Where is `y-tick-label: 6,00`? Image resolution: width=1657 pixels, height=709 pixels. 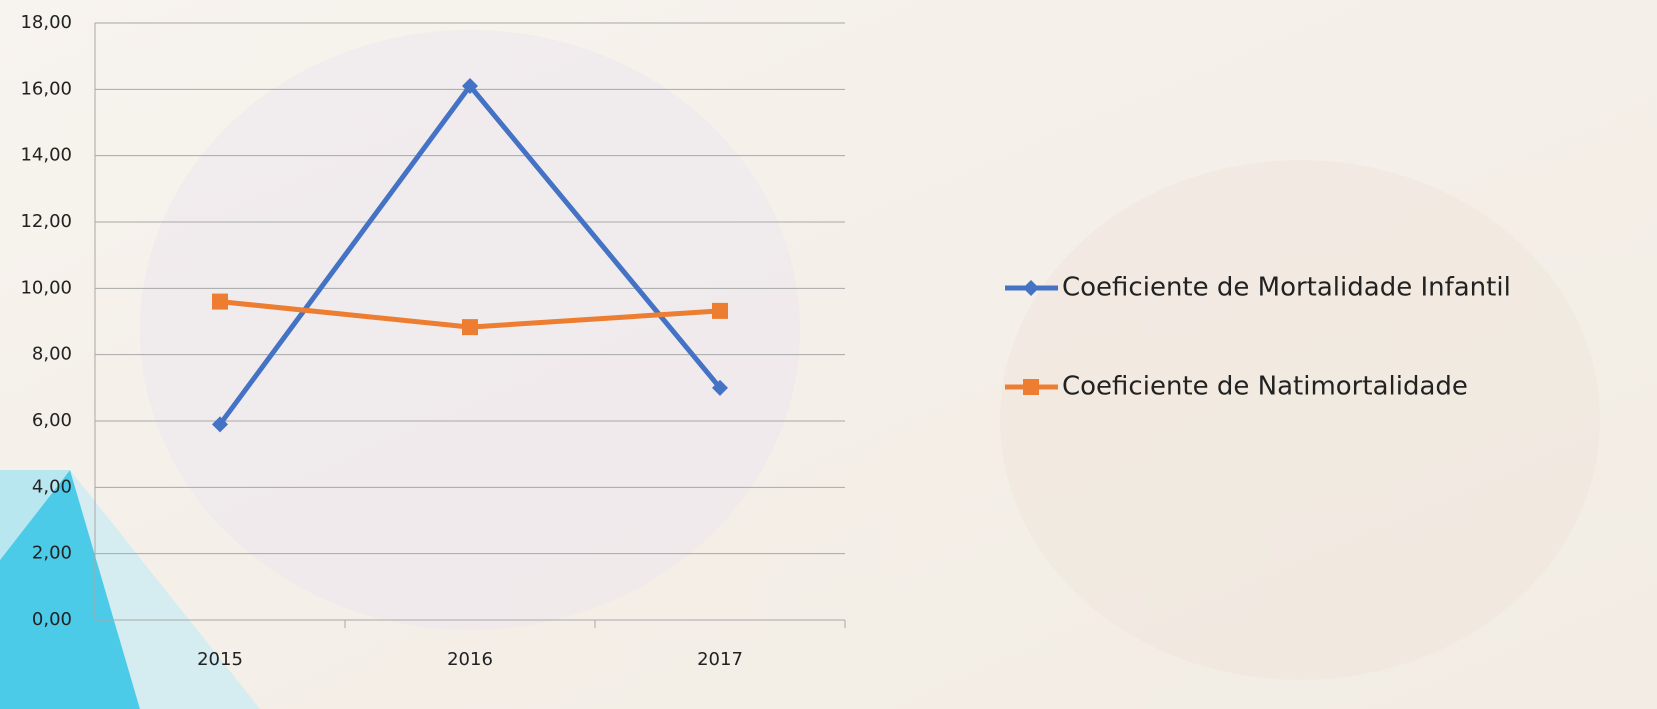 y-tick-label: 6,00 is located at coordinates (52, 420).